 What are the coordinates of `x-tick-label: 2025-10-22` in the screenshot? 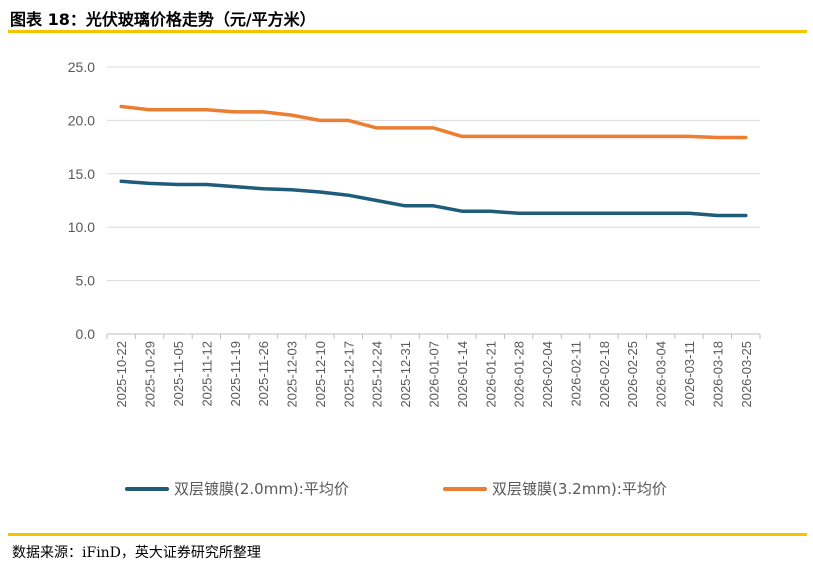 It's located at (121, 374).